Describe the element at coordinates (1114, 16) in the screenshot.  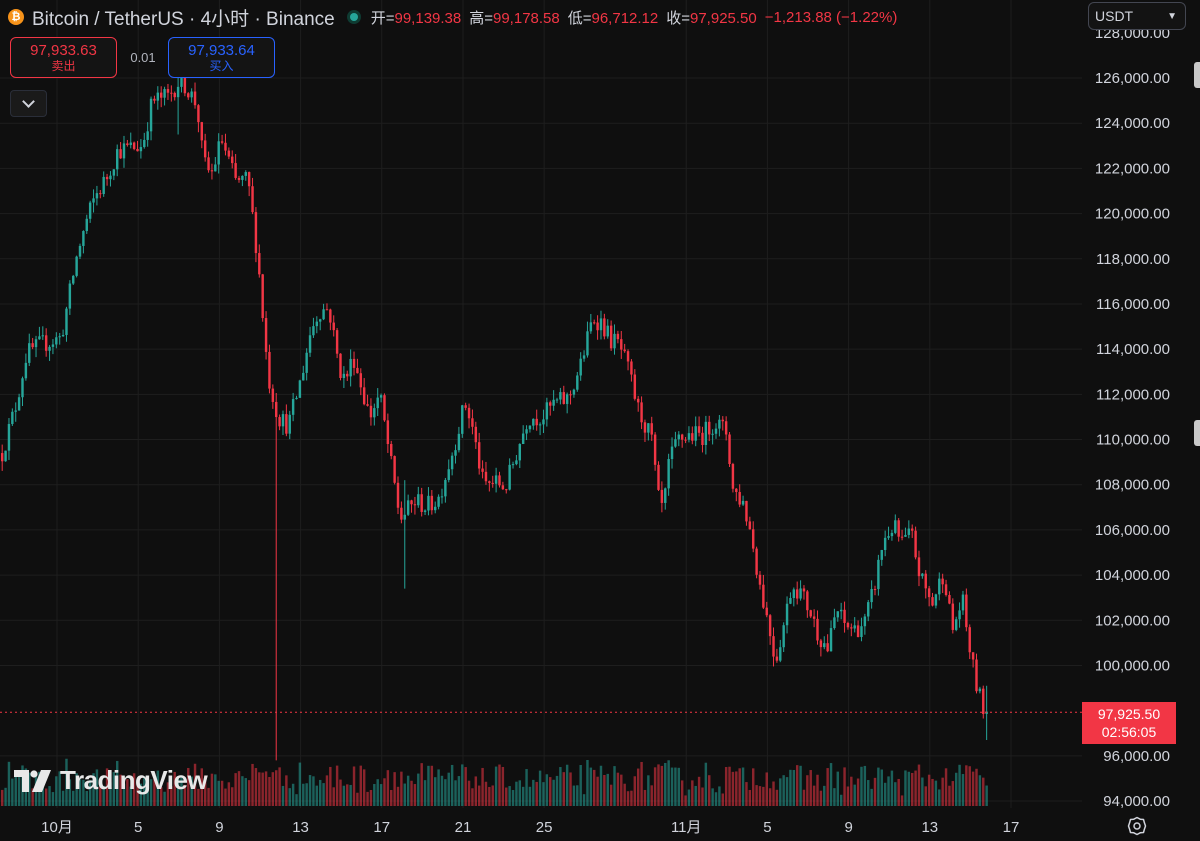
I see `currency-value: USDT` at that location.